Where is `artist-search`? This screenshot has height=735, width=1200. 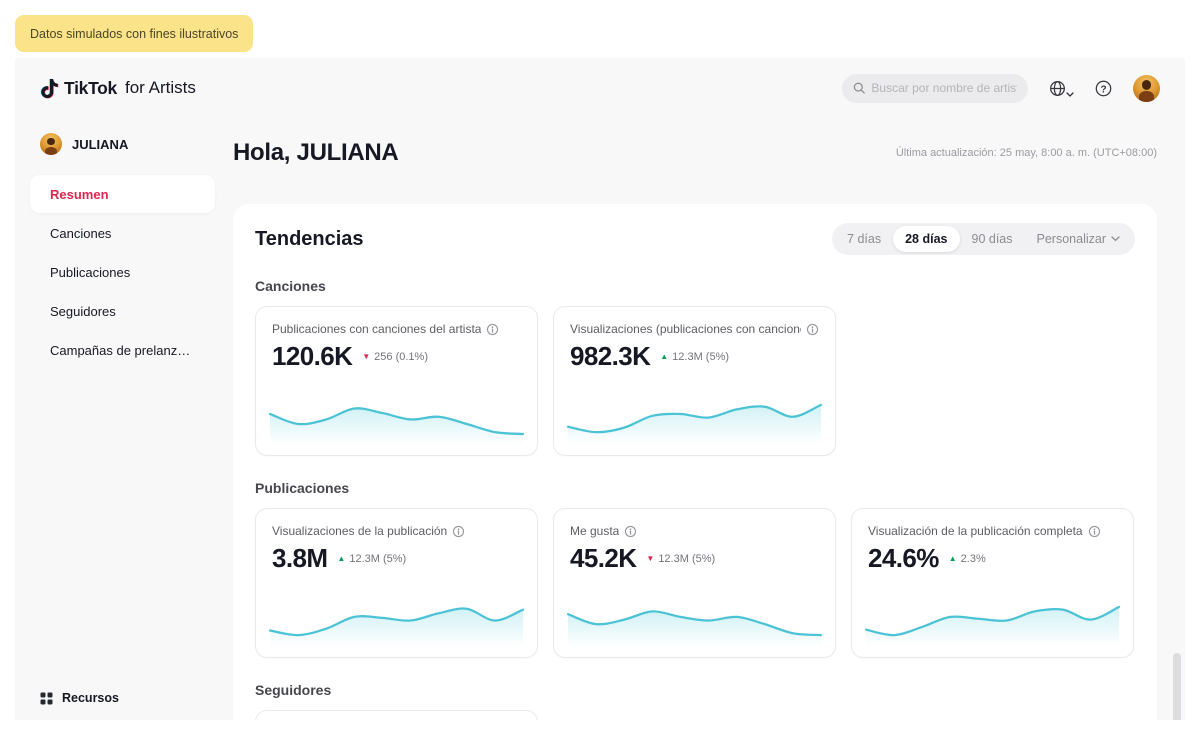 artist-search is located at coordinates (935, 88).